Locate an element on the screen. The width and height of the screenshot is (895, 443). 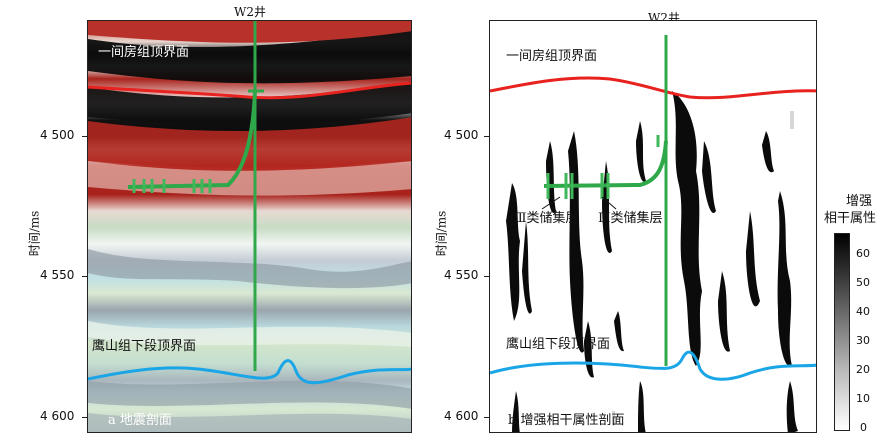
tick-label-a-4550: 4 550 is located at coordinates (57, 275).